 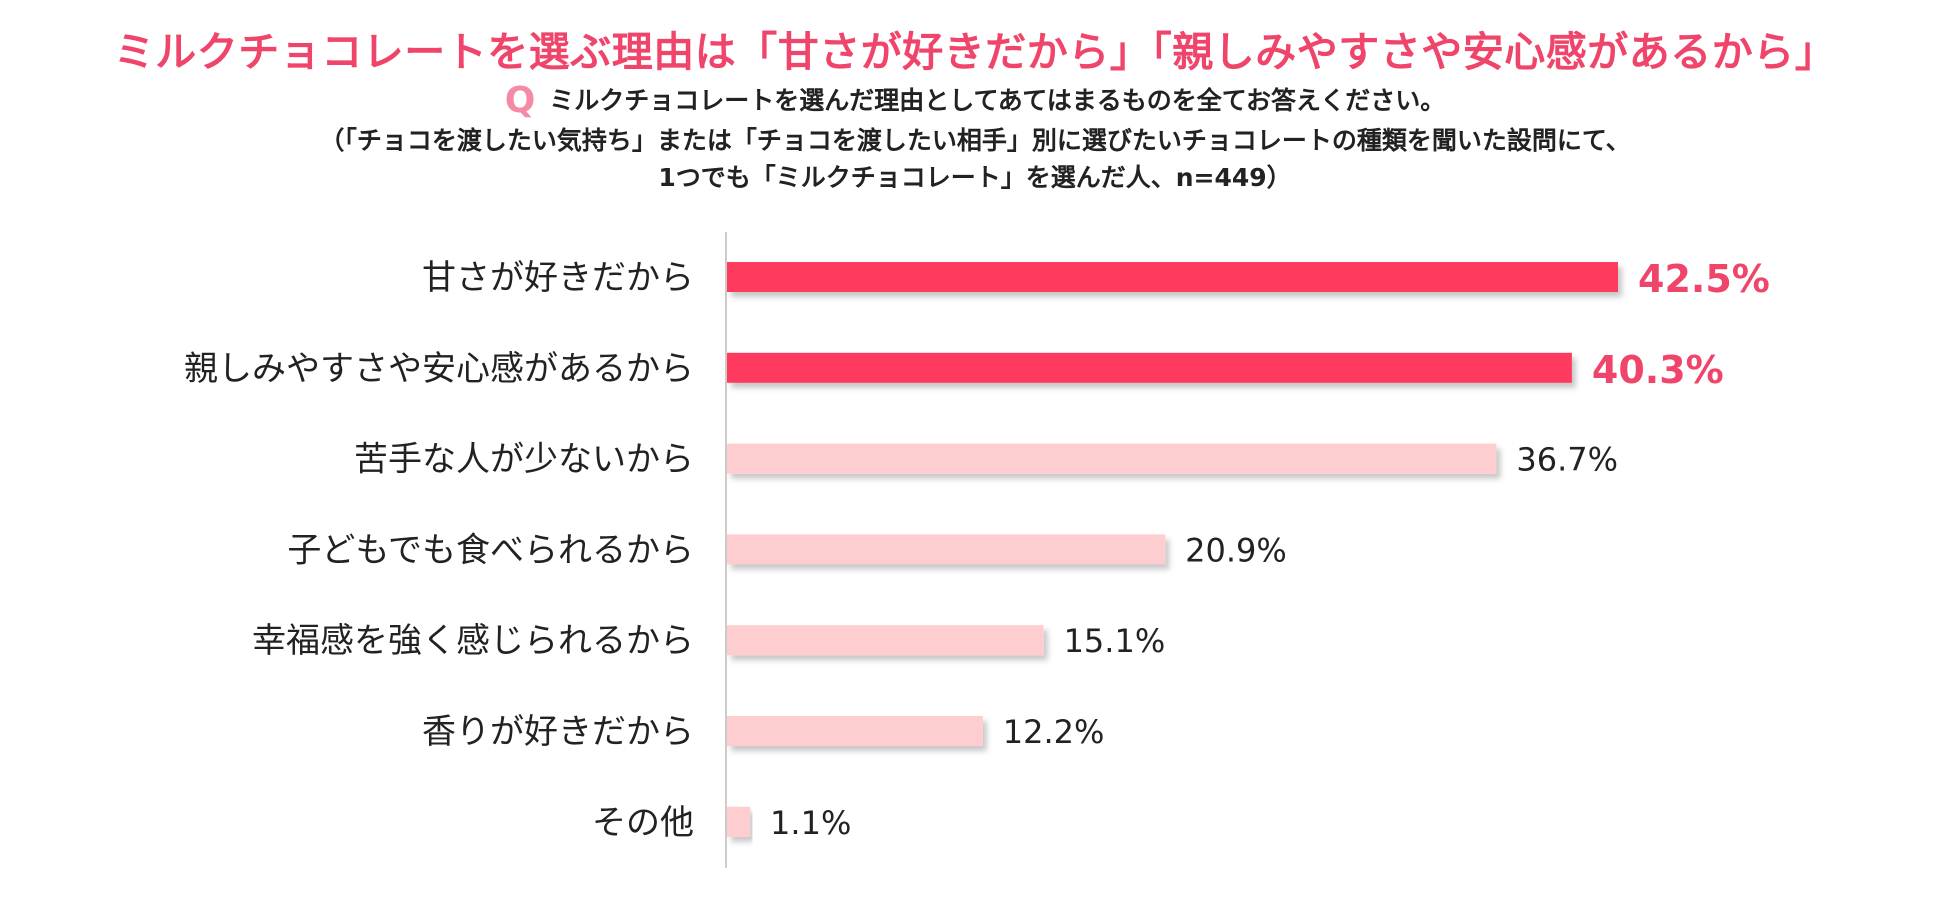 I want to click on value-label: 40.3%, so click(x=1658, y=370).